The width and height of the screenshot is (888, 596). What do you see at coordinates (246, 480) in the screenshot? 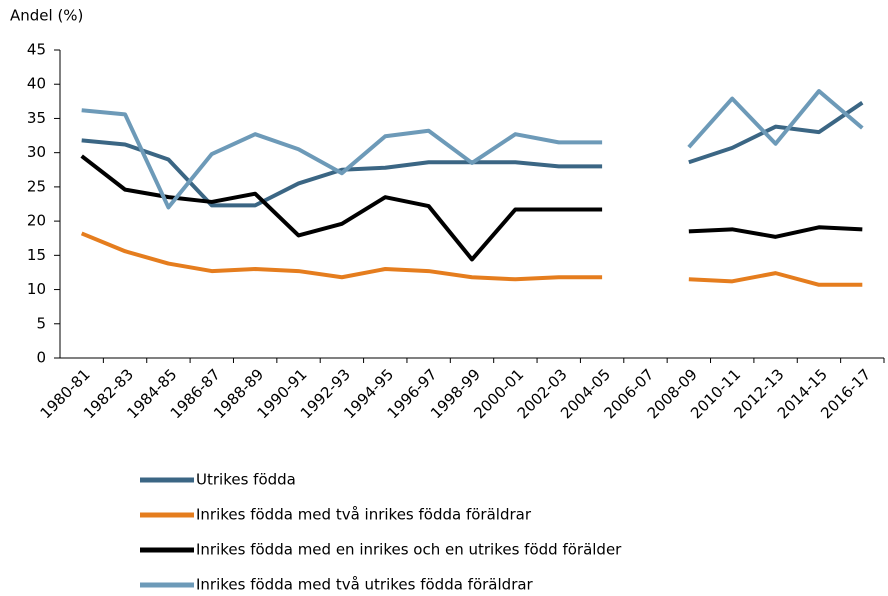
I see `legend-label: Utrikes födda` at bounding box center [246, 480].